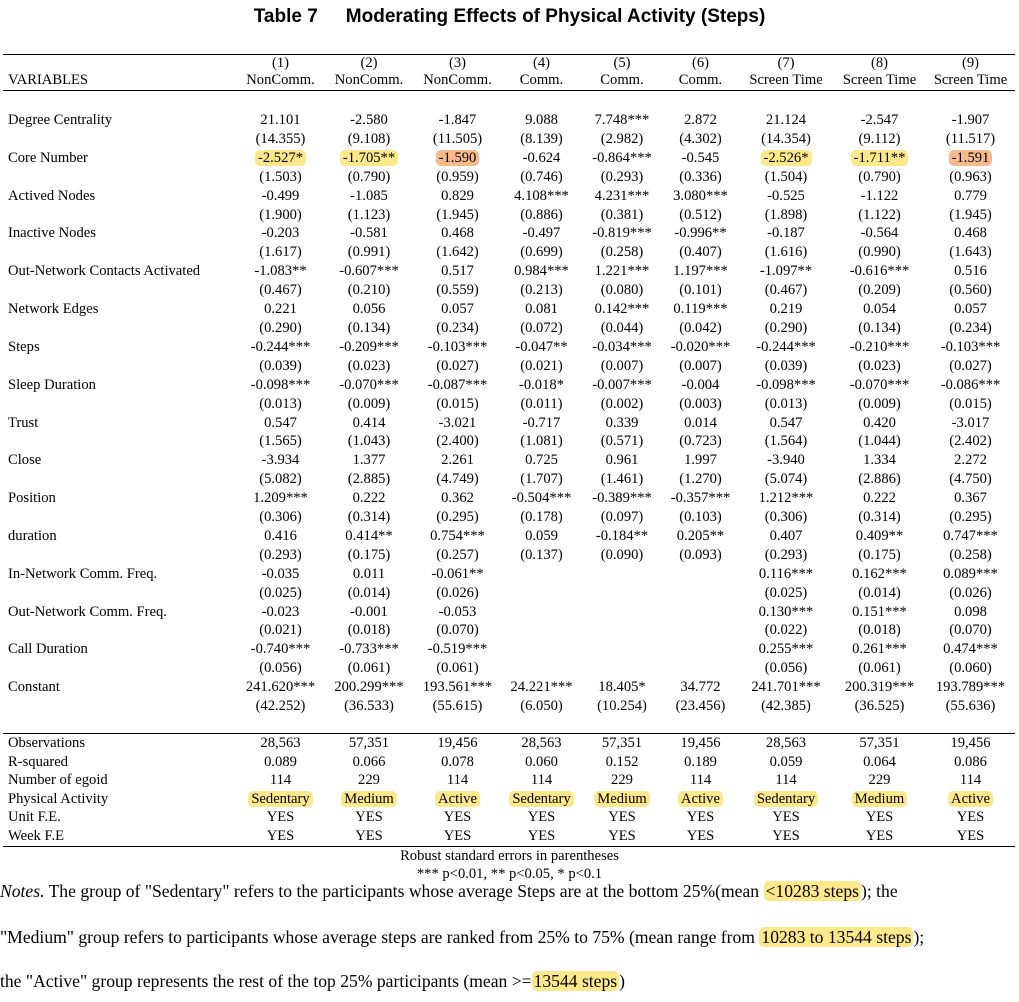  I want to click on highlighted-value: Active, so click(457, 798).